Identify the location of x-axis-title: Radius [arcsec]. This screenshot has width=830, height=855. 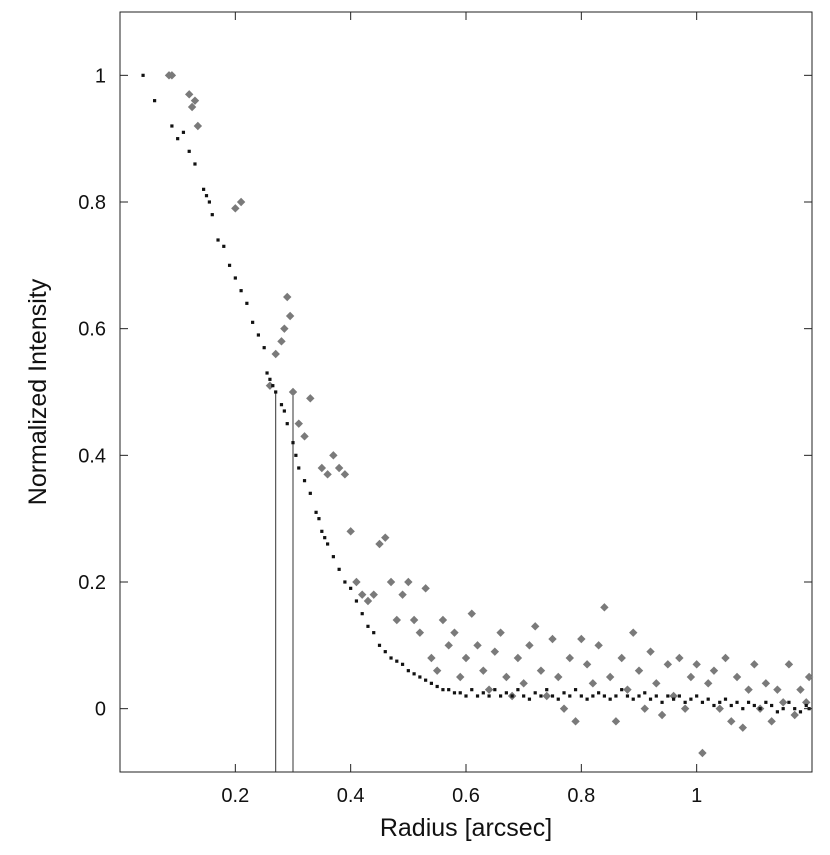
(466, 828).